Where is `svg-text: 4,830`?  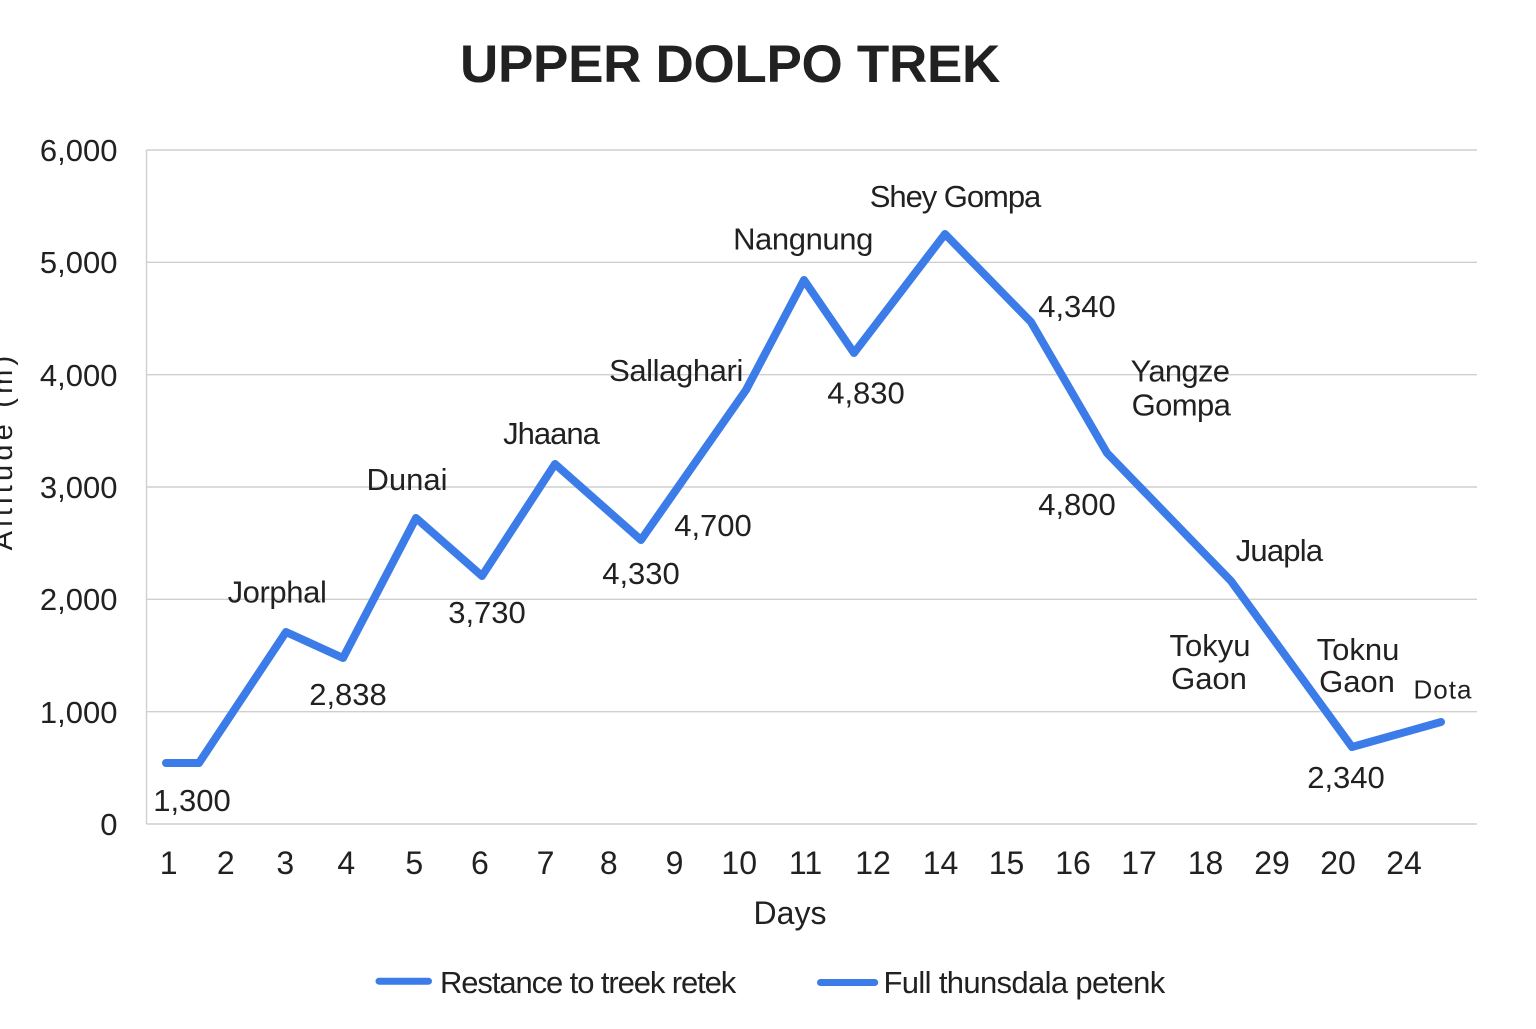 svg-text: 4,830 is located at coordinates (866, 393).